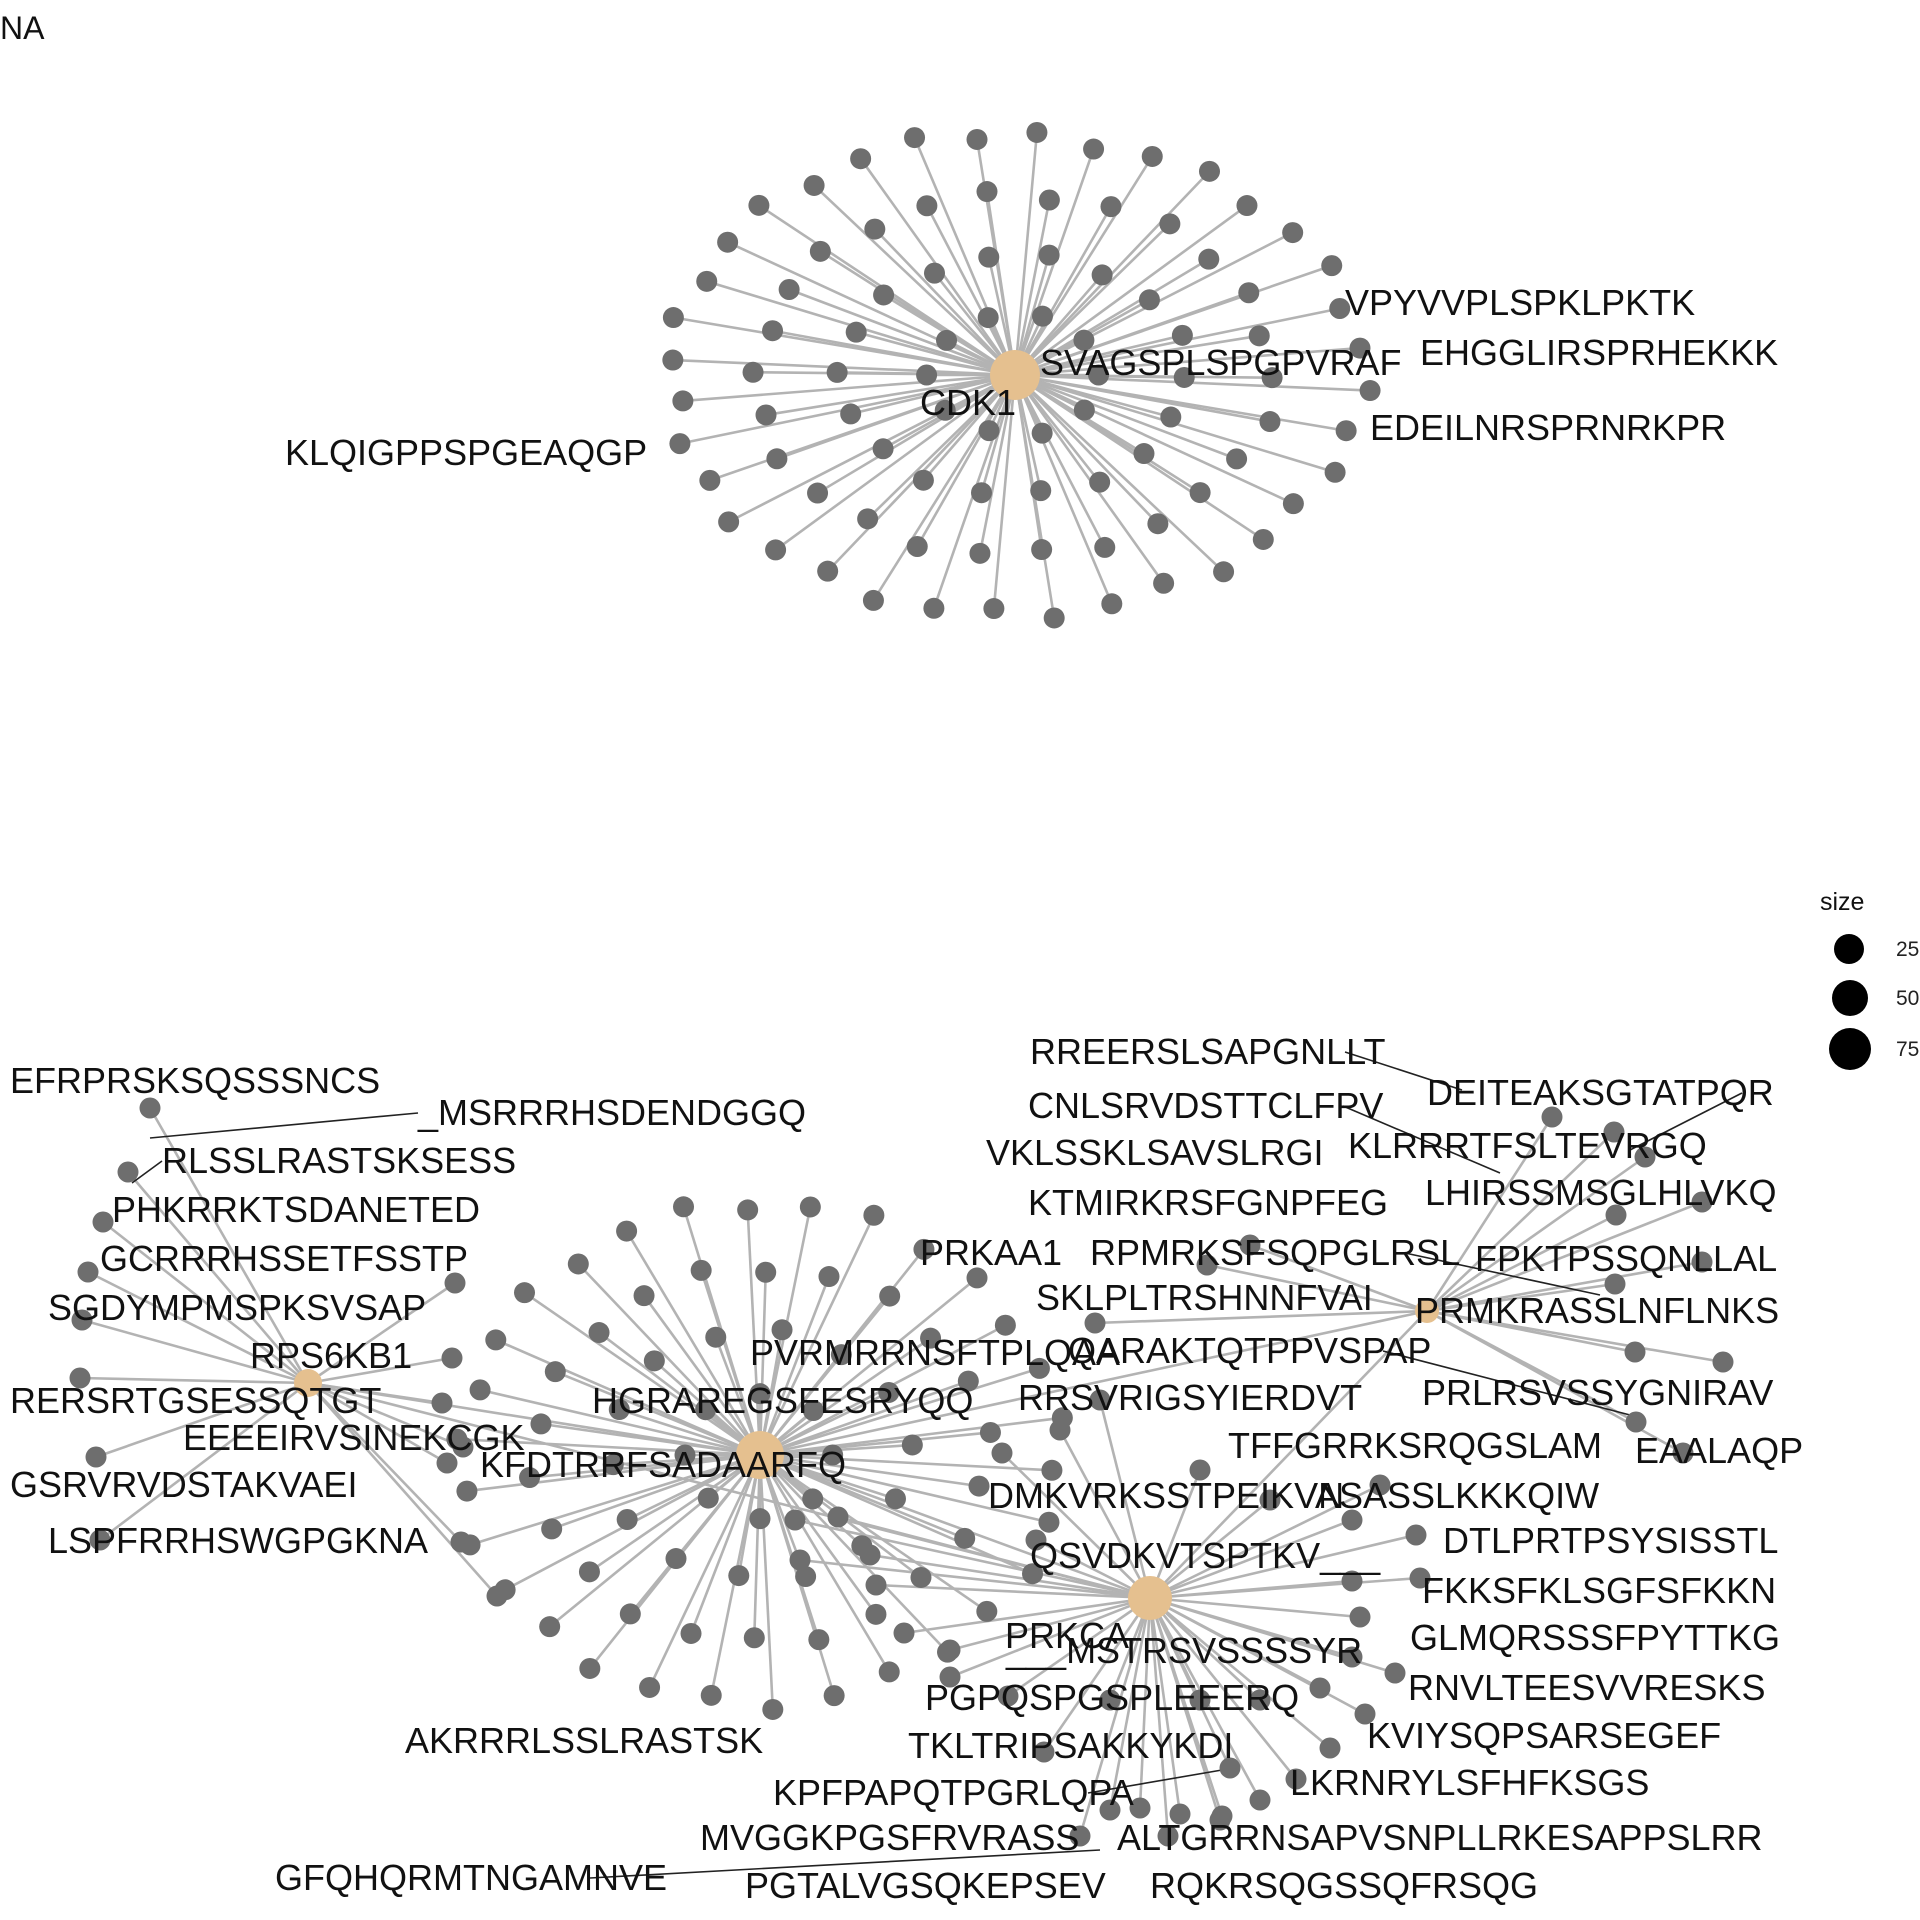 Image resolution: width=1920 pixels, height=1920 pixels. I want to click on legend-title: size, so click(1842, 902).